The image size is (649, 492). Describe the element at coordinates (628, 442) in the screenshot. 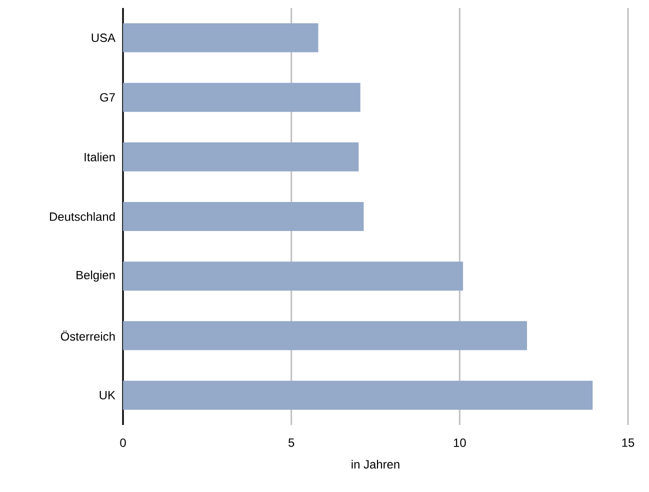

I see `x-tick-label: 15` at that location.